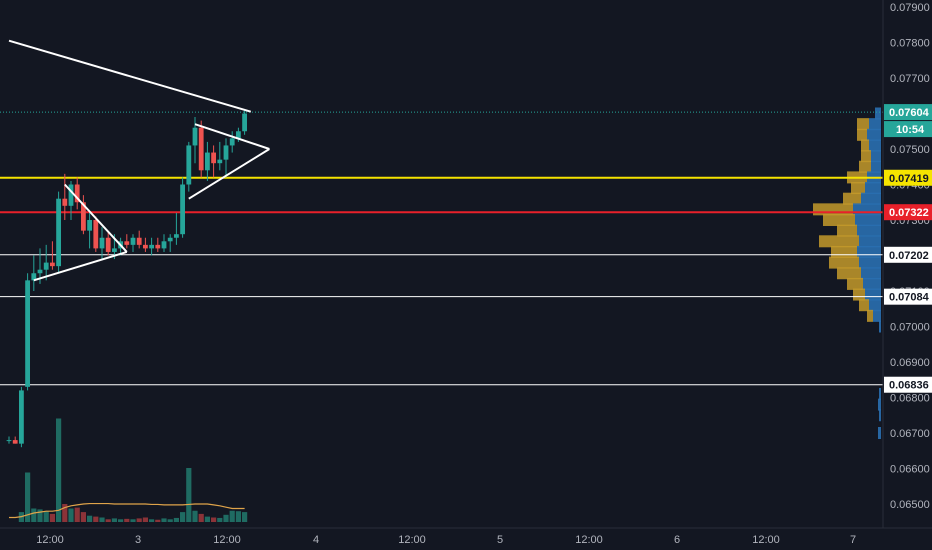 This screenshot has height=550, width=932. I want to click on trendlines, so click(139, 160).